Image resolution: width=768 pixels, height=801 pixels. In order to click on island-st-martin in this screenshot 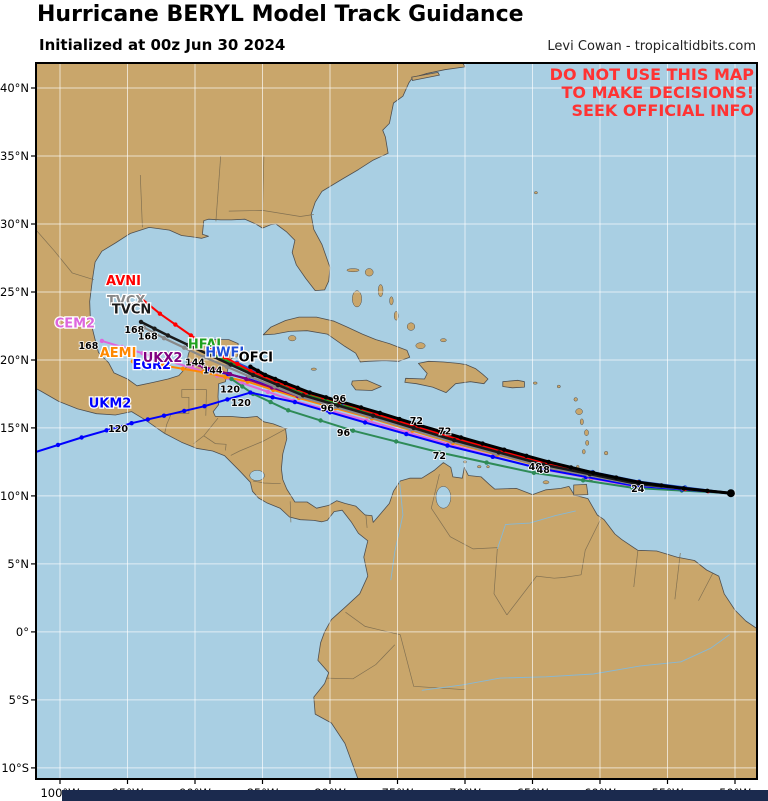, I will do `click(558, 386)`.